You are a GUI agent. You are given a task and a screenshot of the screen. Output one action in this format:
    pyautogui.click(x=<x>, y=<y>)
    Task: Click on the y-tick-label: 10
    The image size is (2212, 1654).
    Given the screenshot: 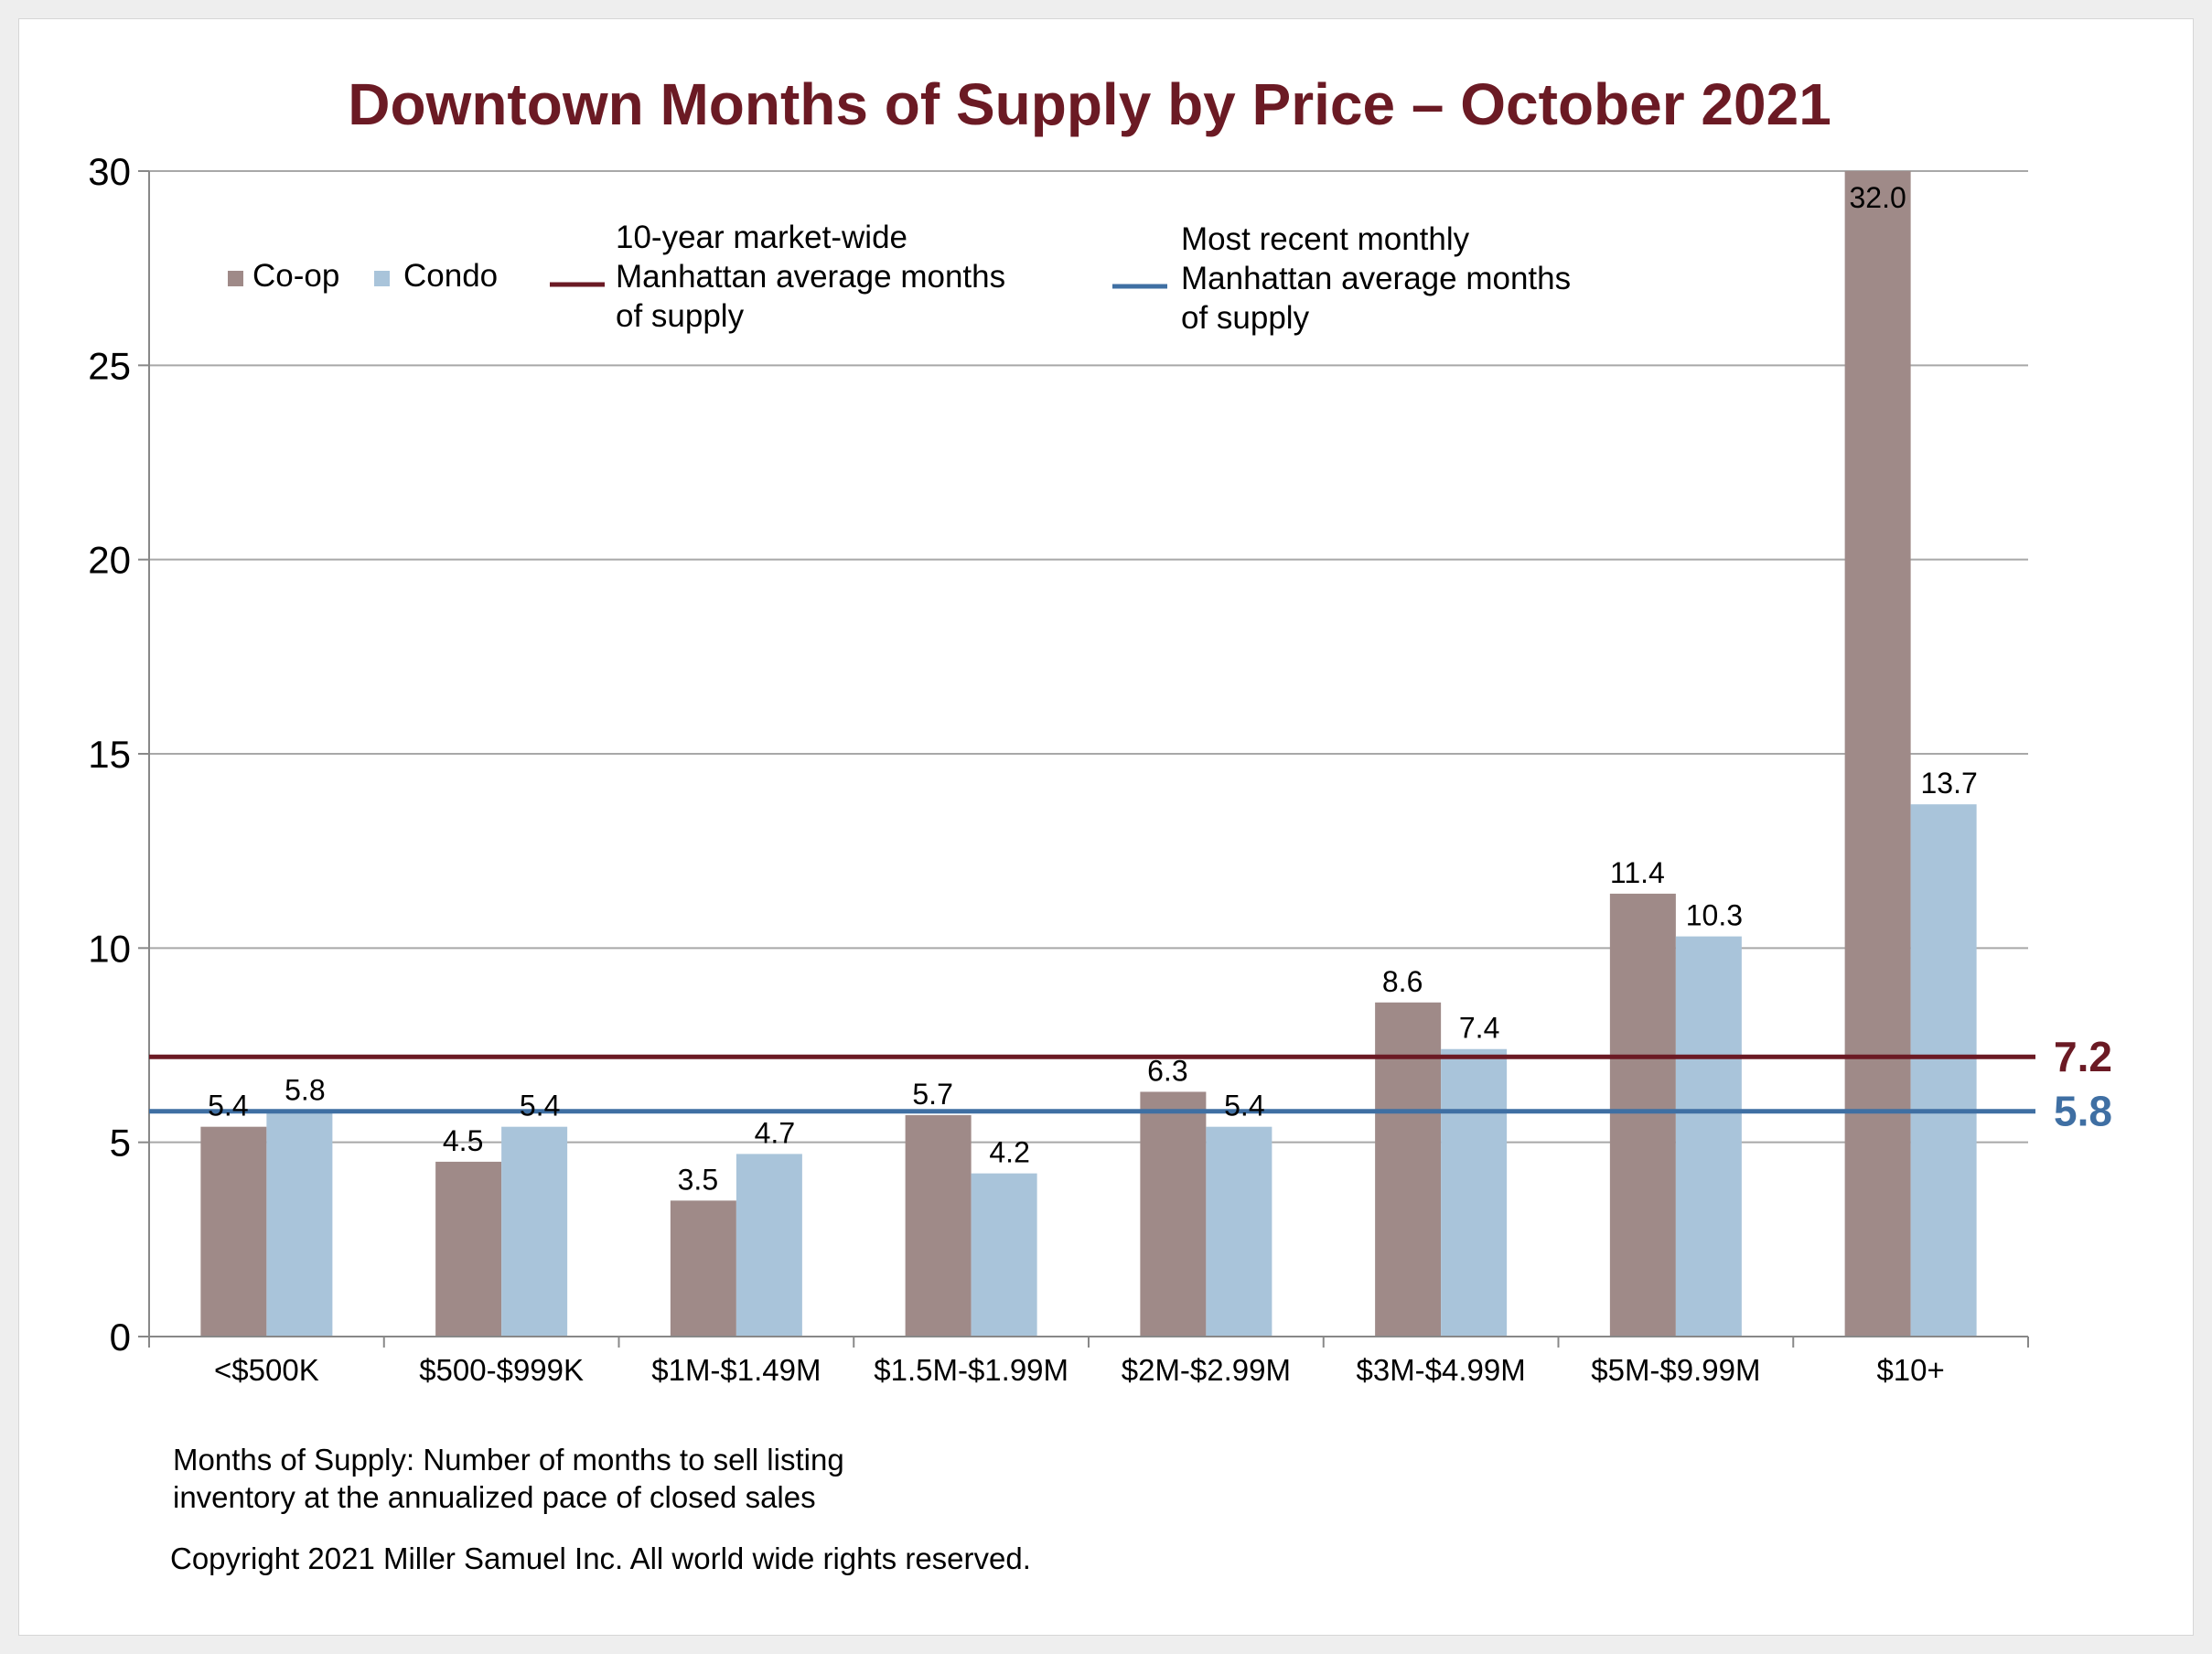 What is the action you would take?
    pyautogui.click(x=109, y=948)
    